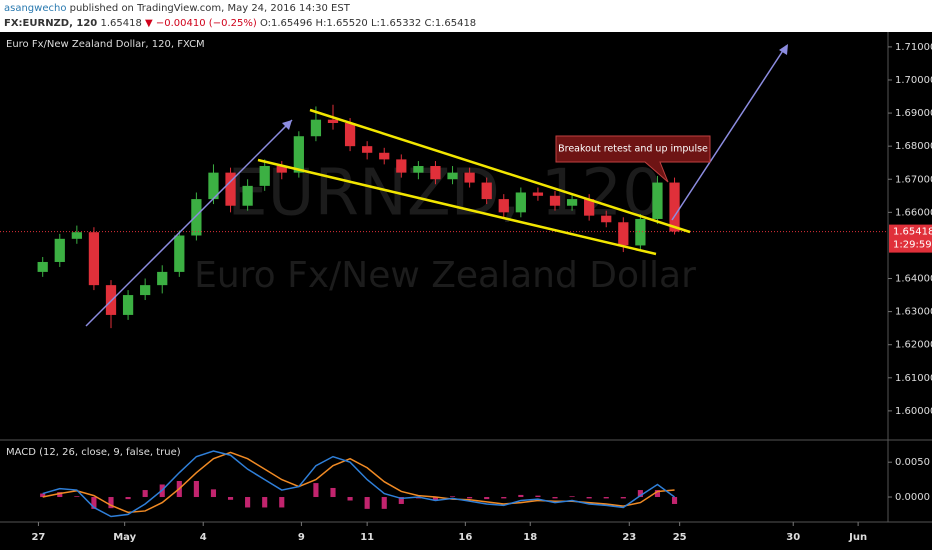 This screenshot has height=550, width=932. Describe the element at coordinates (680, 537) in the screenshot. I see `x-tick-label: 25` at that location.